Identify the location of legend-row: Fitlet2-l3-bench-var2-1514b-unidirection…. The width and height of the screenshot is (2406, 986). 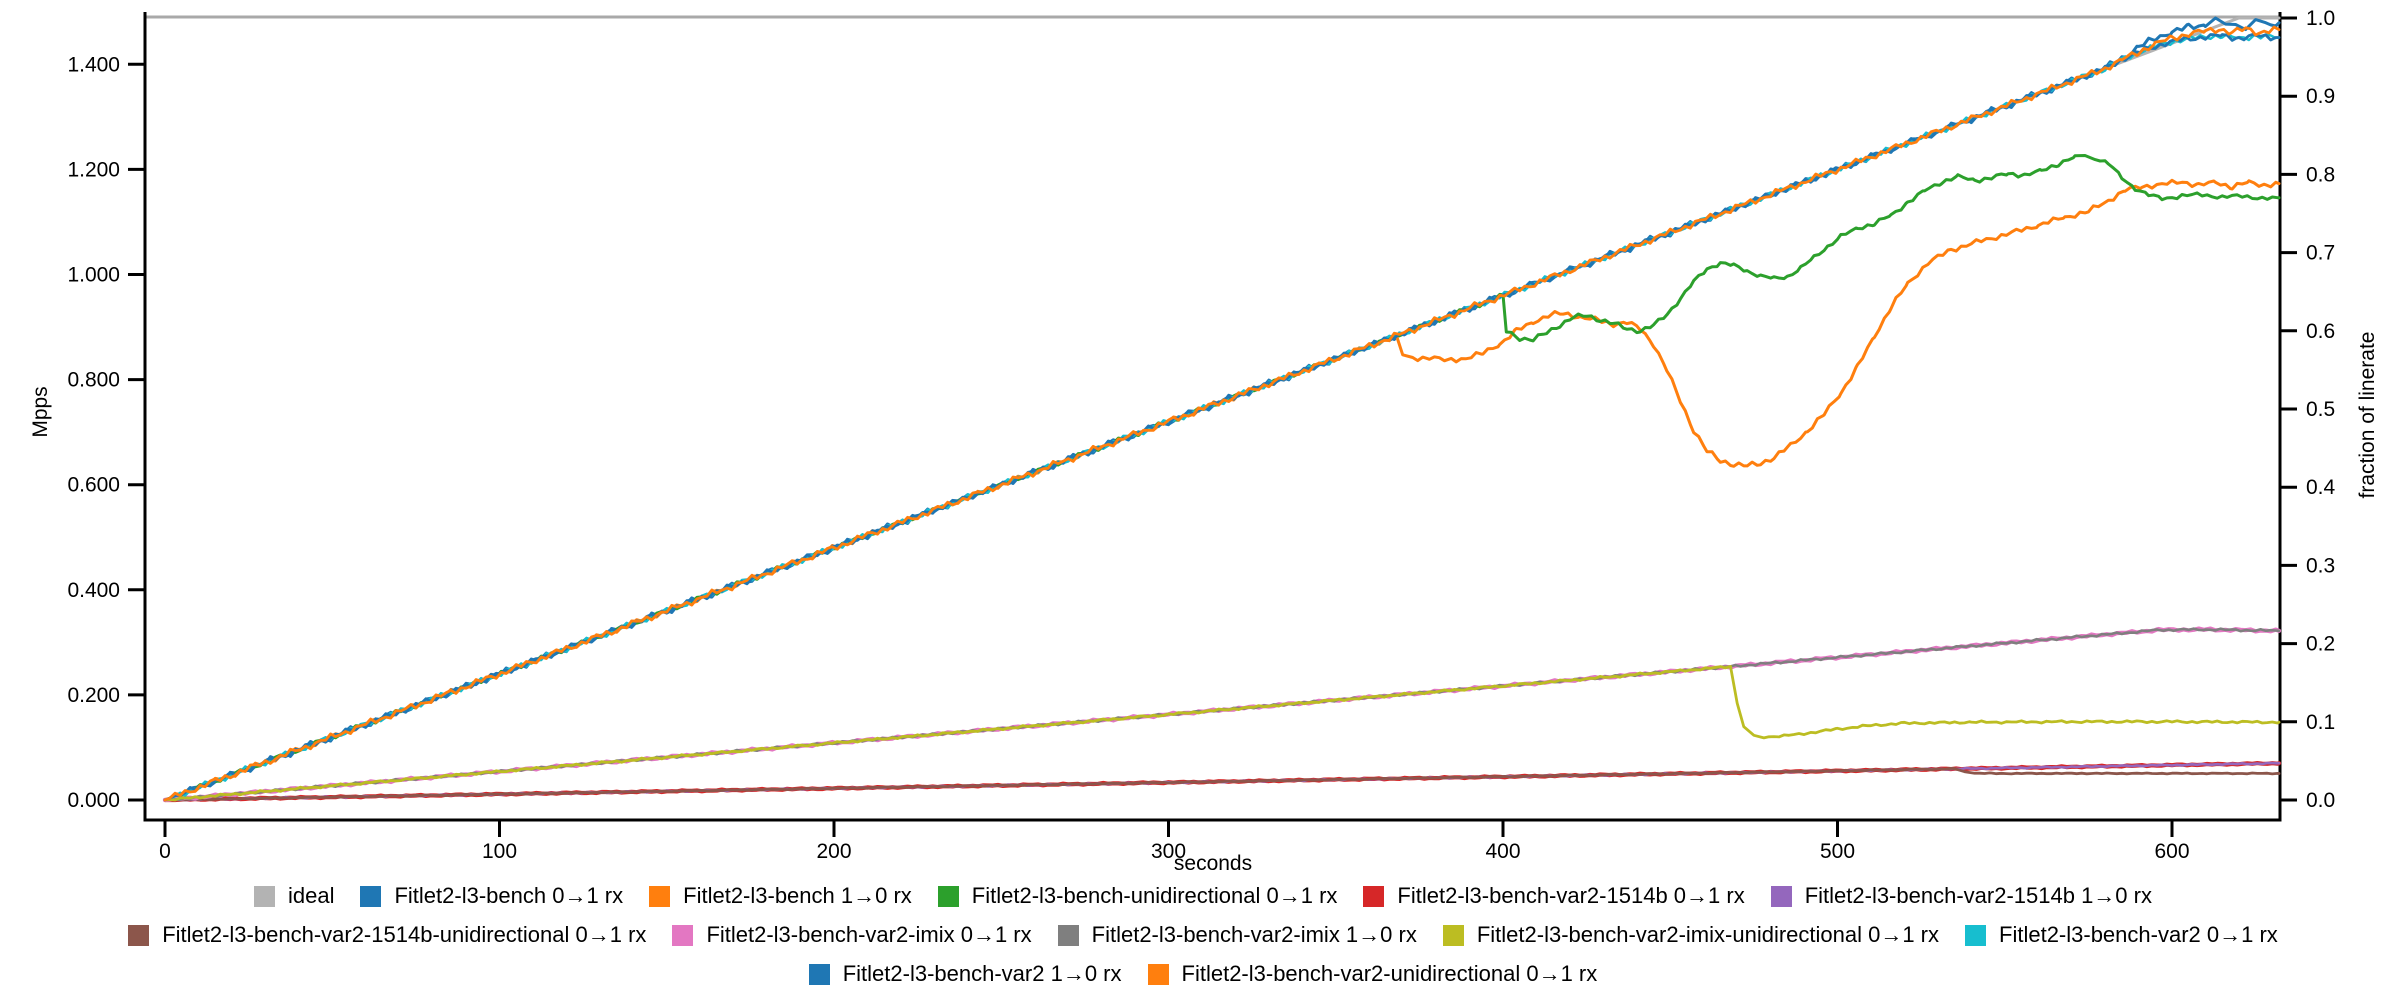
(1203, 935).